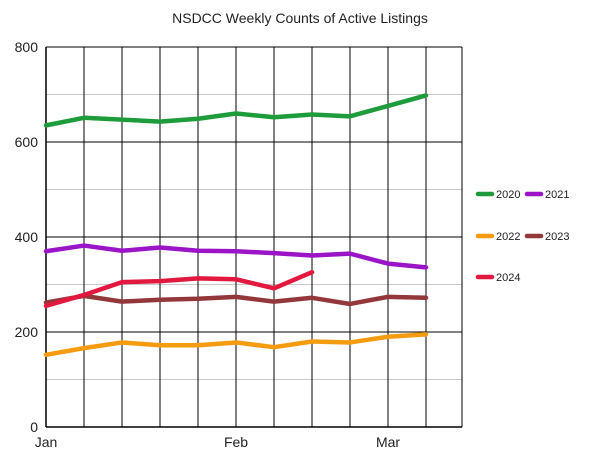  I want to click on series-line-2021, so click(236, 256).